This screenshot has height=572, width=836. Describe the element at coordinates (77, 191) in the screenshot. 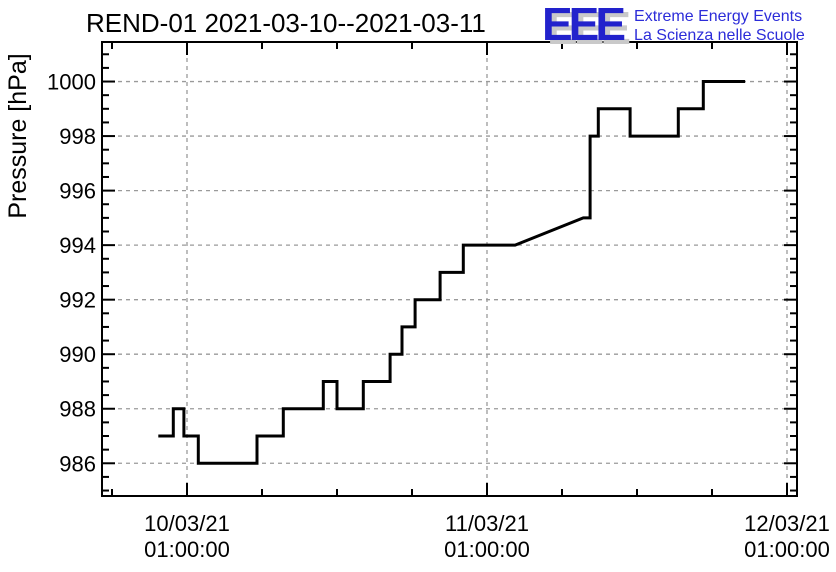

I see `y-tick-label: 996` at that location.